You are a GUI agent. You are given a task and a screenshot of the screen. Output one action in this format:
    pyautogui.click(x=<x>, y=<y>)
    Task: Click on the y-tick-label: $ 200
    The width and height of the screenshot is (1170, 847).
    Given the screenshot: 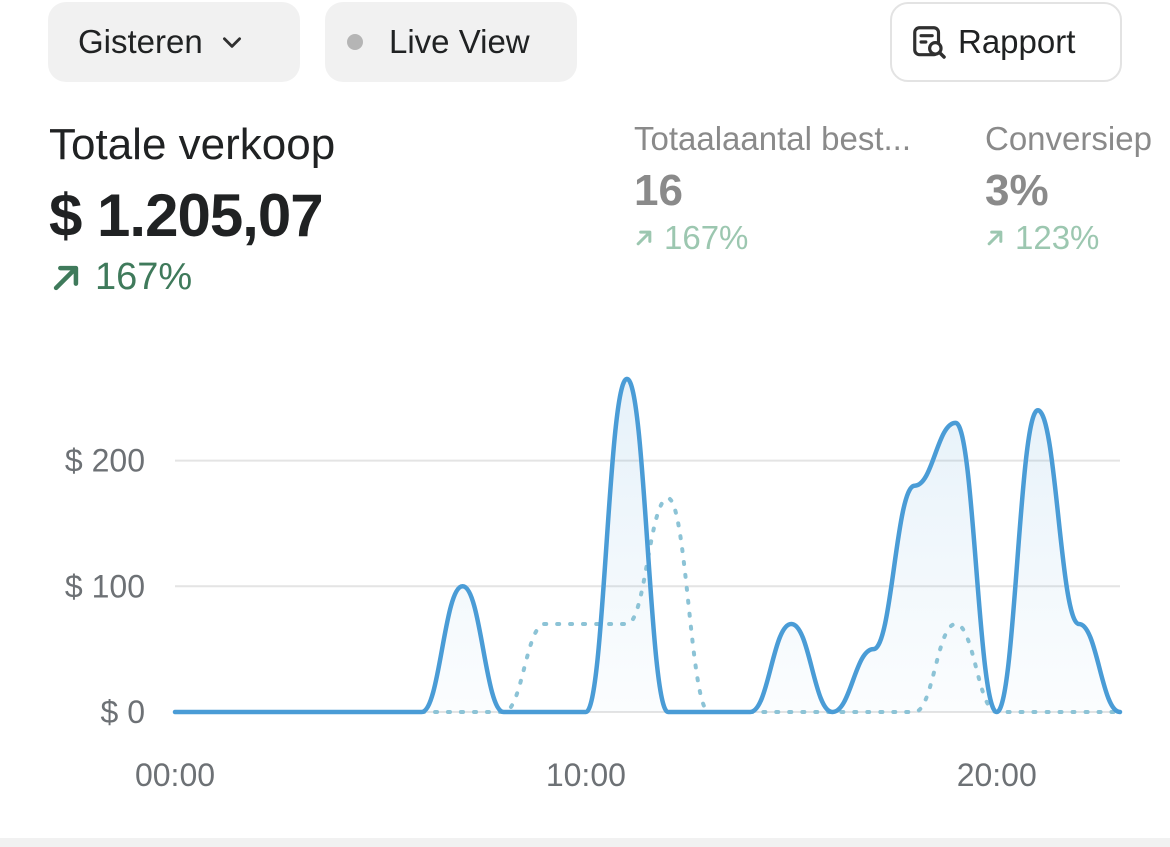 What is the action you would take?
    pyautogui.click(x=105, y=461)
    